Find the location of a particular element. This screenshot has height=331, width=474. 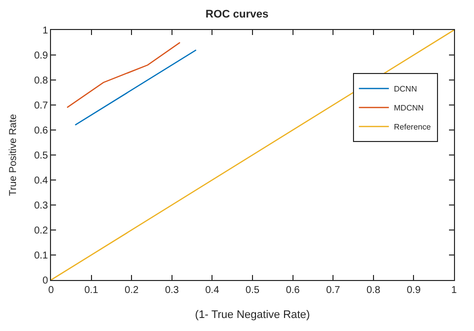

y-tick-label: 0.3 is located at coordinates (41, 206).